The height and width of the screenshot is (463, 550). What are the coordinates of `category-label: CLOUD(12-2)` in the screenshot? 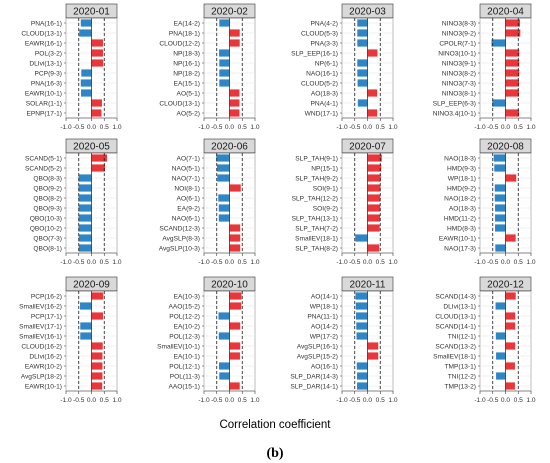 It's located at (179, 43).